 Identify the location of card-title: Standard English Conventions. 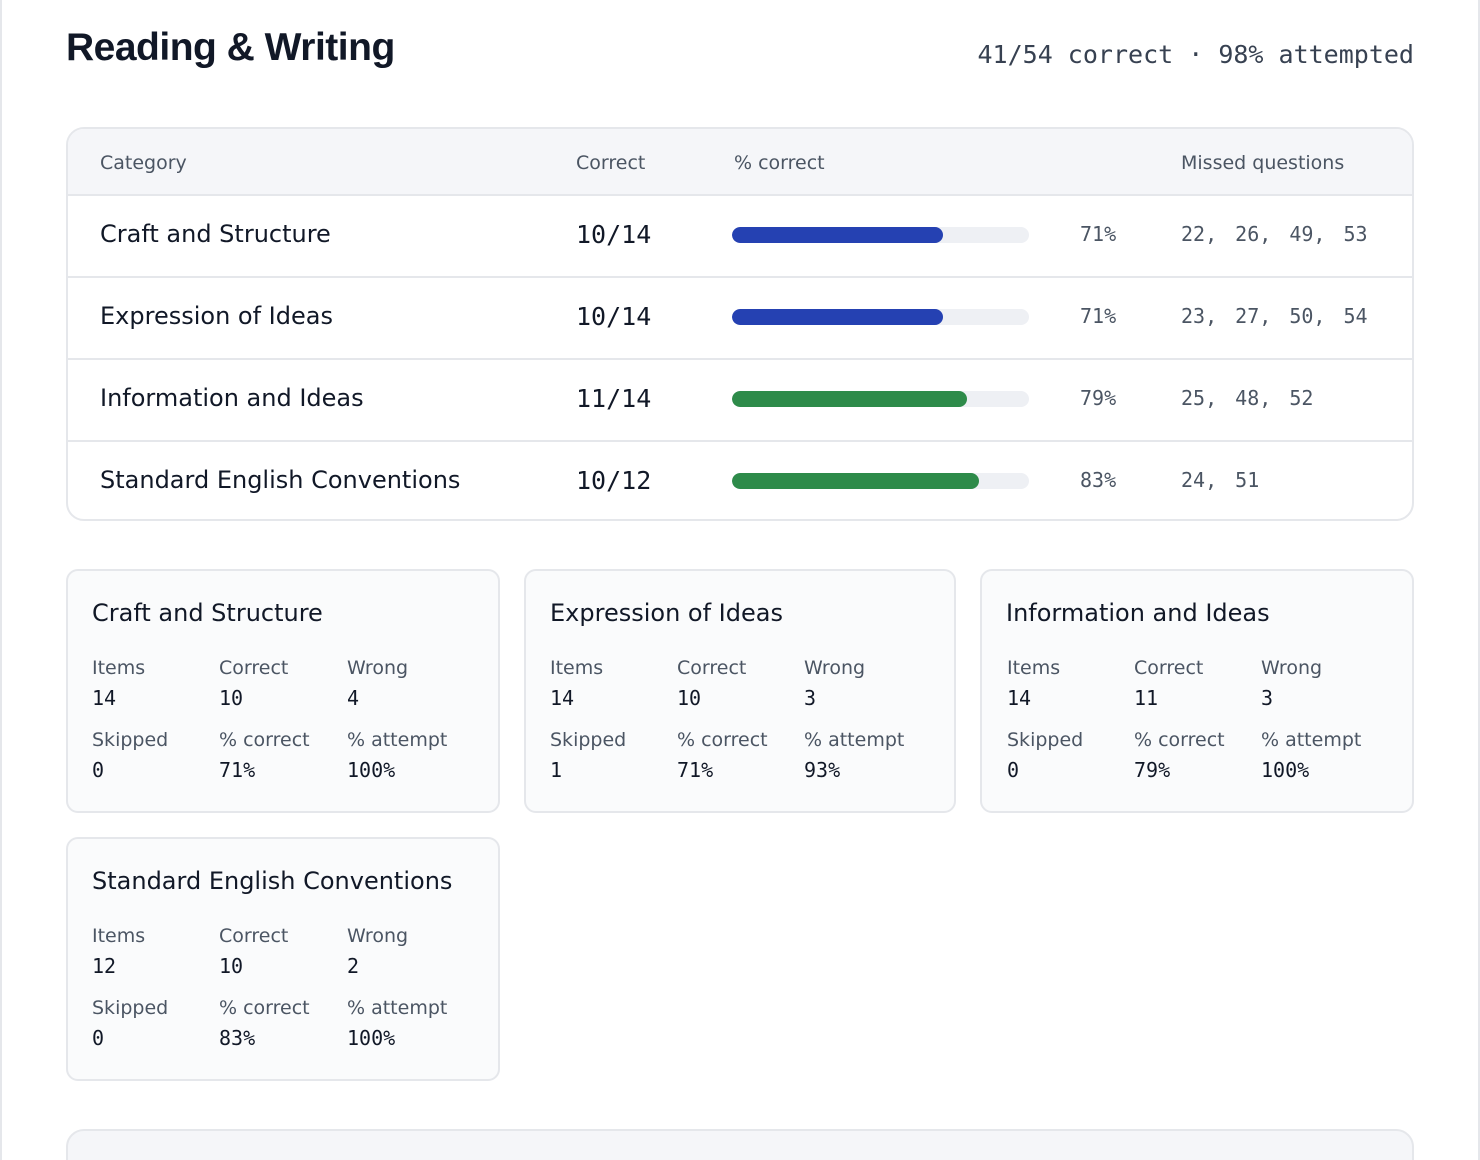
(272, 881).